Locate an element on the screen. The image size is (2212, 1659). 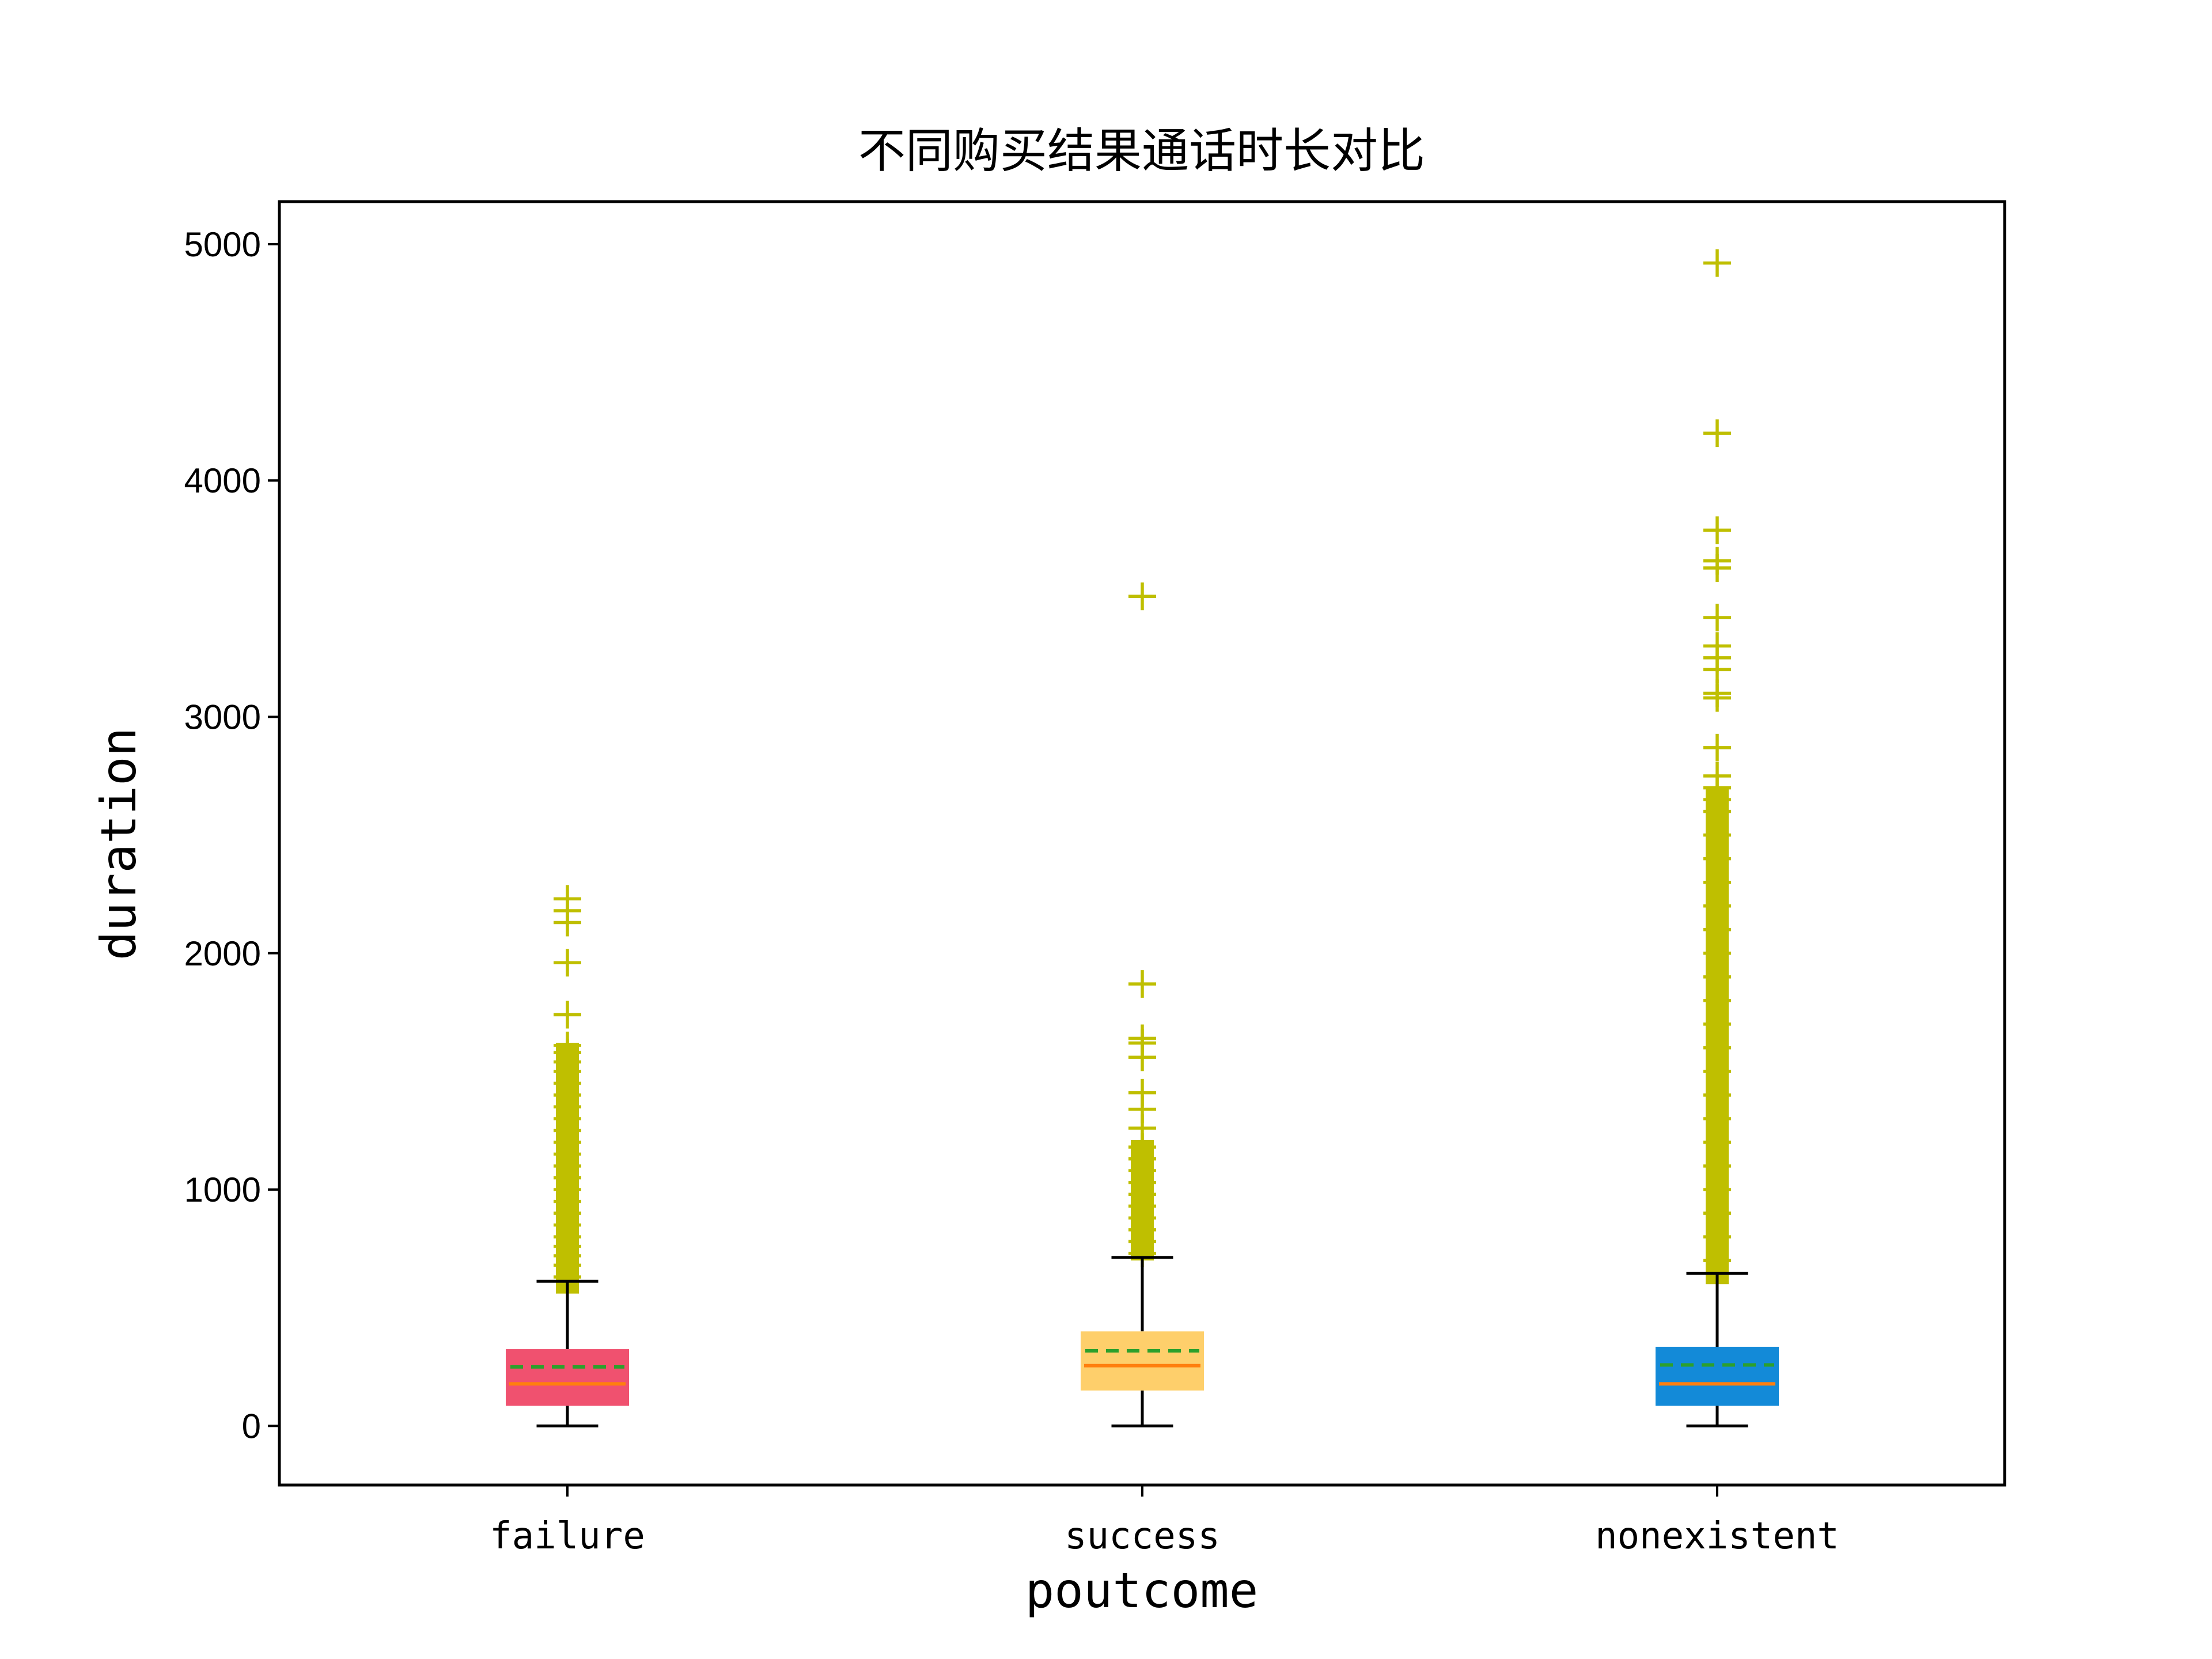
y-tick-label: 4000 is located at coordinates (222, 480).